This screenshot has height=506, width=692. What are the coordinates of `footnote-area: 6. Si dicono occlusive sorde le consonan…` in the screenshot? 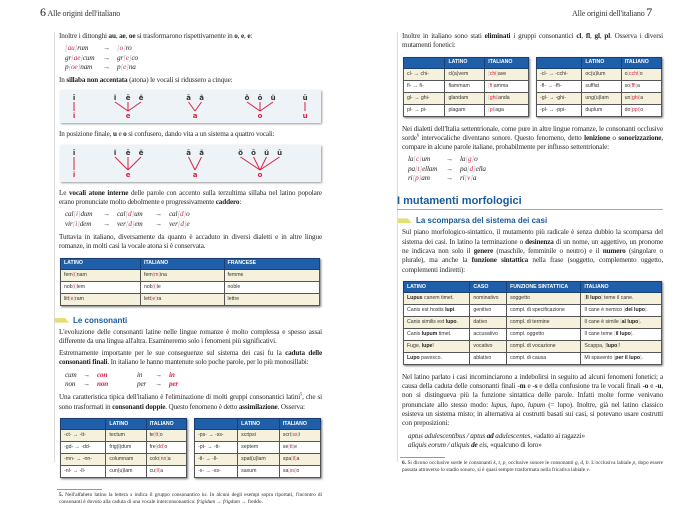 It's located at (531, 464).